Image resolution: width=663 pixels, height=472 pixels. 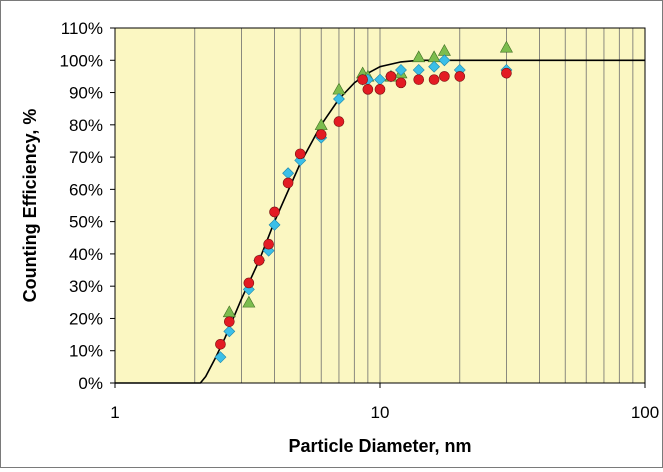 I want to click on y-axis-title: Counting Efficiency, %, so click(x=30, y=206).